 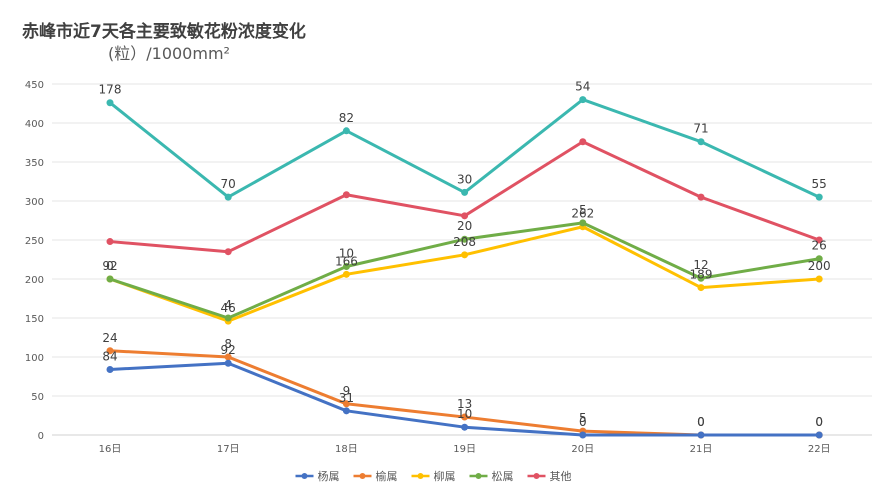 I want to click on data-label: 26, so click(x=819, y=246).